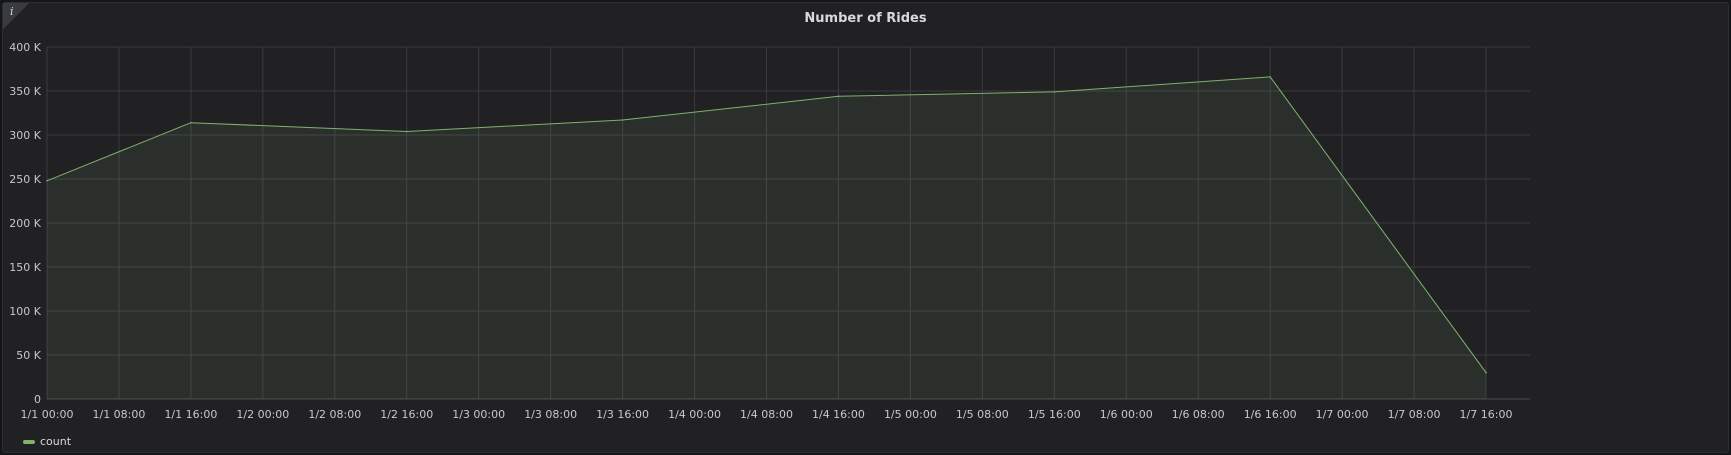 The width and height of the screenshot is (1731, 455). Describe the element at coordinates (1054, 414) in the screenshot. I see `x-tick-label: 1/5 16:00` at that location.